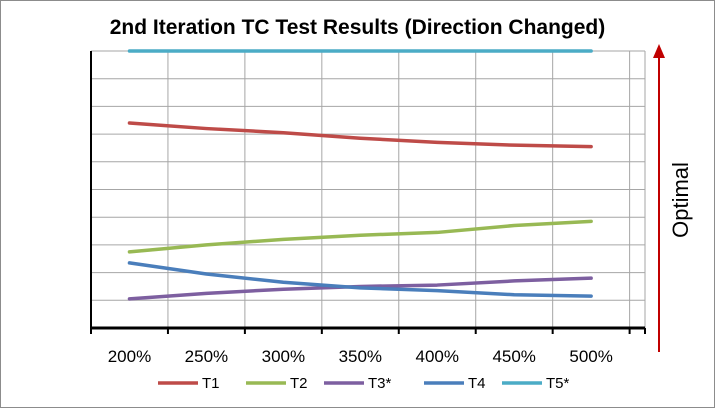  Describe the element at coordinates (206, 356) in the screenshot. I see `x-tick-label: 250%` at that location.